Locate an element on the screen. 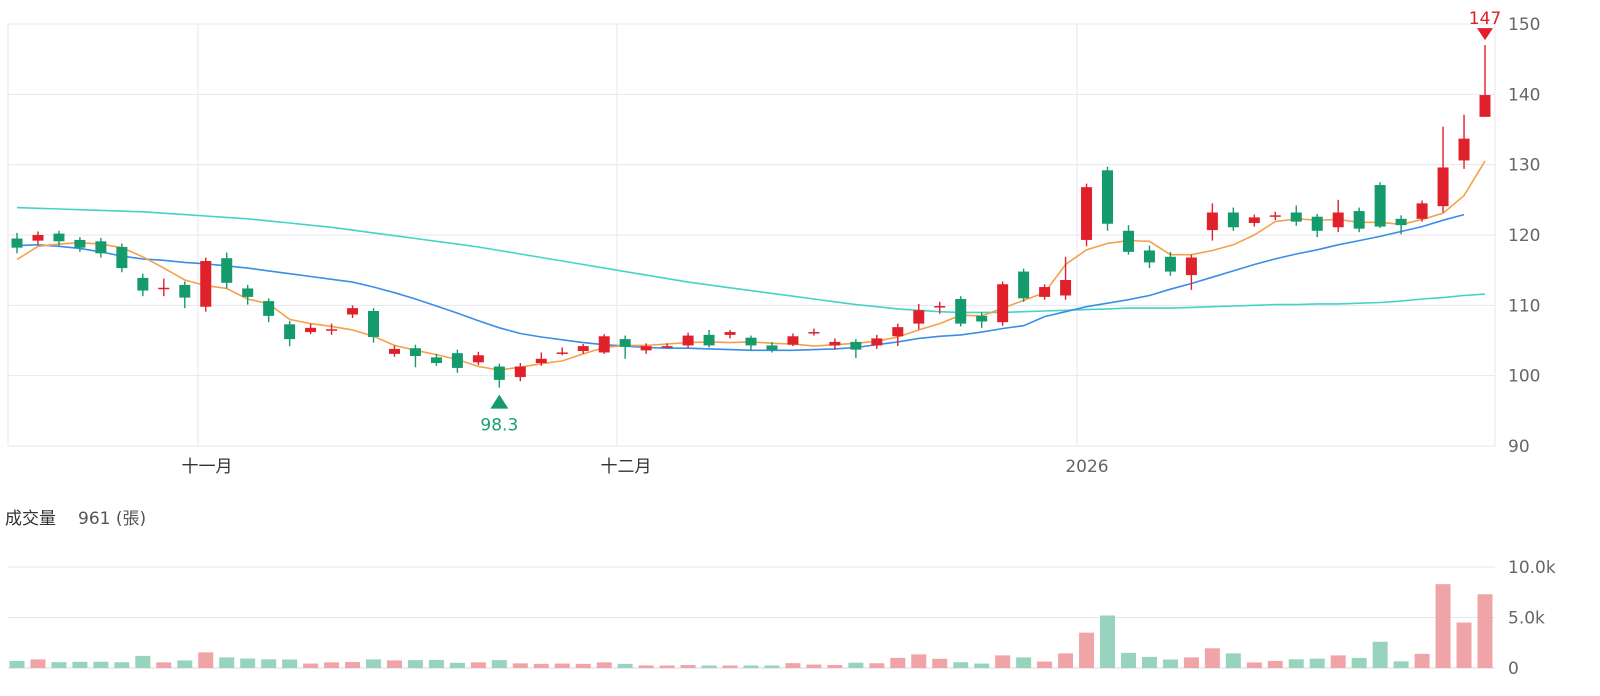 The height and width of the screenshot is (696, 1600). volume-grid is located at coordinates (751, 617).